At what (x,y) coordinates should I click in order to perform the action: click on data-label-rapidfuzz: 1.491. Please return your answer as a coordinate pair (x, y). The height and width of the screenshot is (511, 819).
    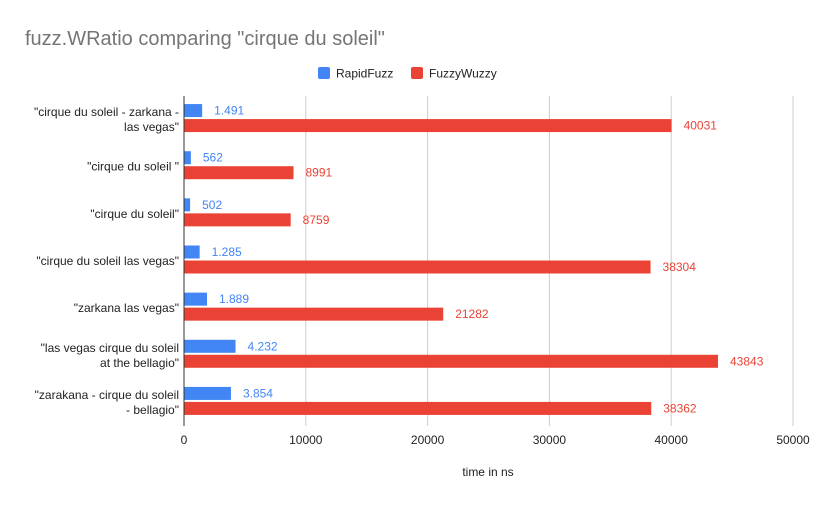
    Looking at the image, I should click on (229, 111).